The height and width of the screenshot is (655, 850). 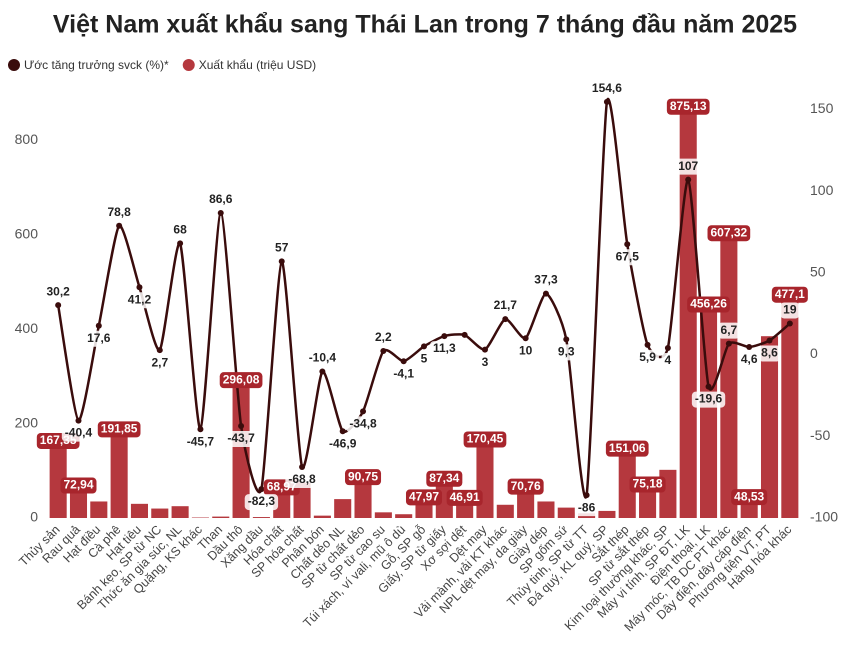 I want to click on value-label-text: 46,91, so click(x=465, y=497).